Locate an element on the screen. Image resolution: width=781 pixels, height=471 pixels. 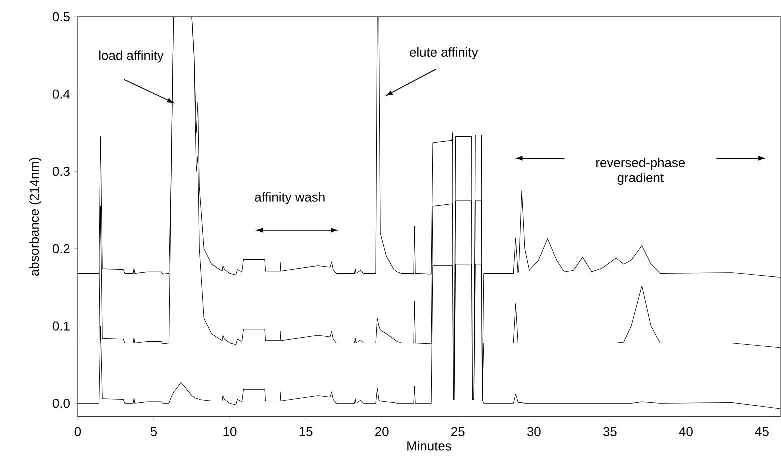
y-tick-label: 0.0 is located at coordinates (61, 403).